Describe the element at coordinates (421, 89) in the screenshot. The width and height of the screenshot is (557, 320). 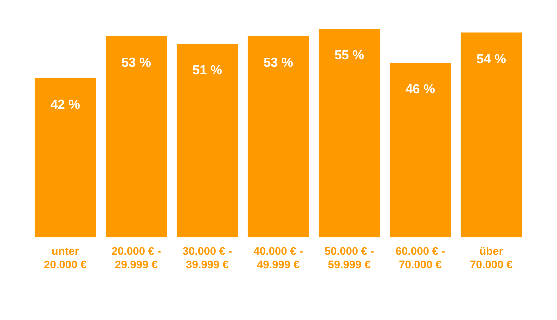
I see `data-label: 46 %` at that location.